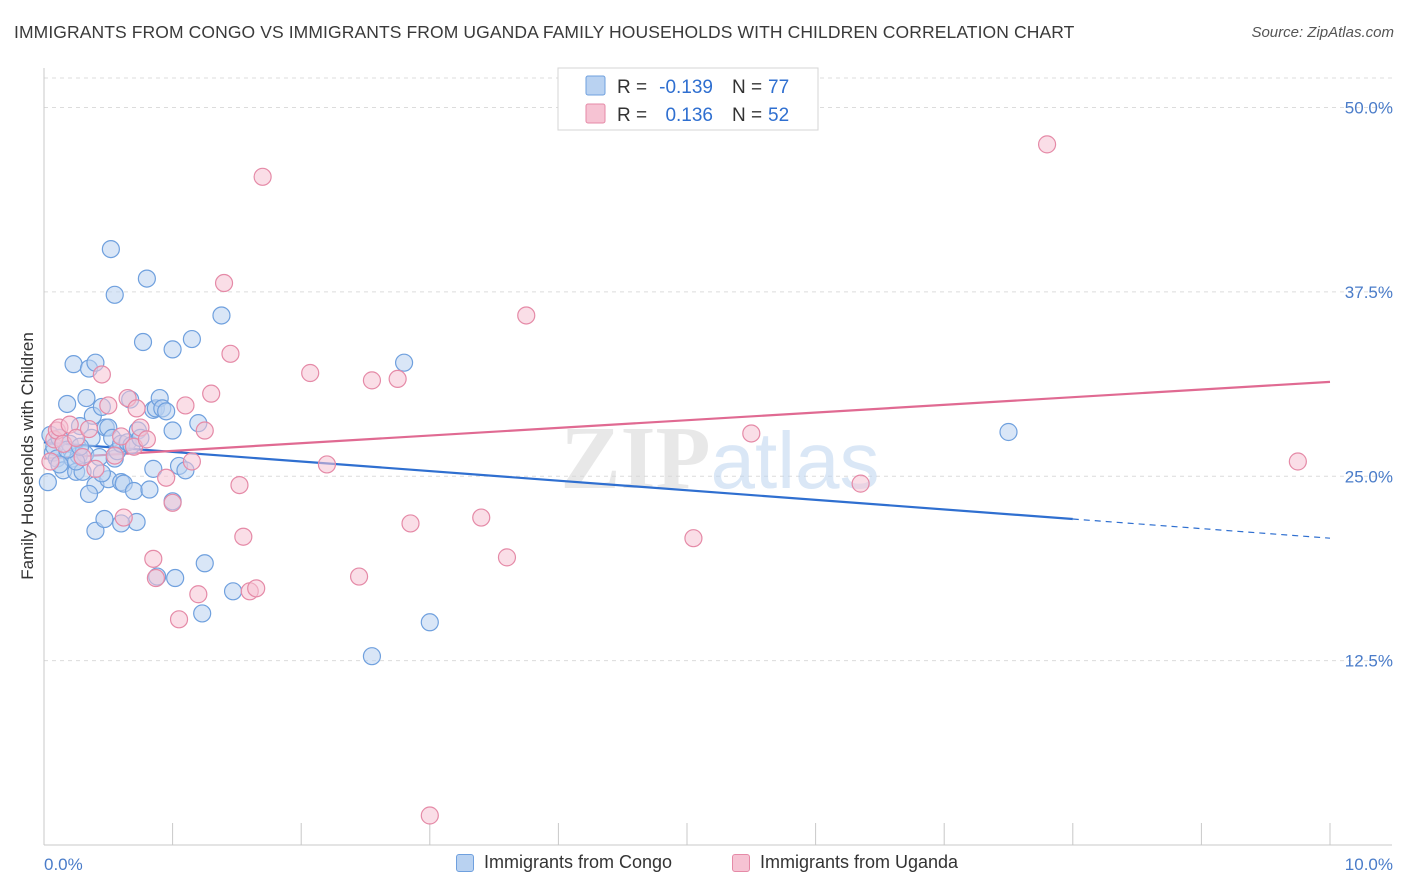 The image size is (1406, 892). I want to click on legend-n-value-0: 77, so click(778, 87).